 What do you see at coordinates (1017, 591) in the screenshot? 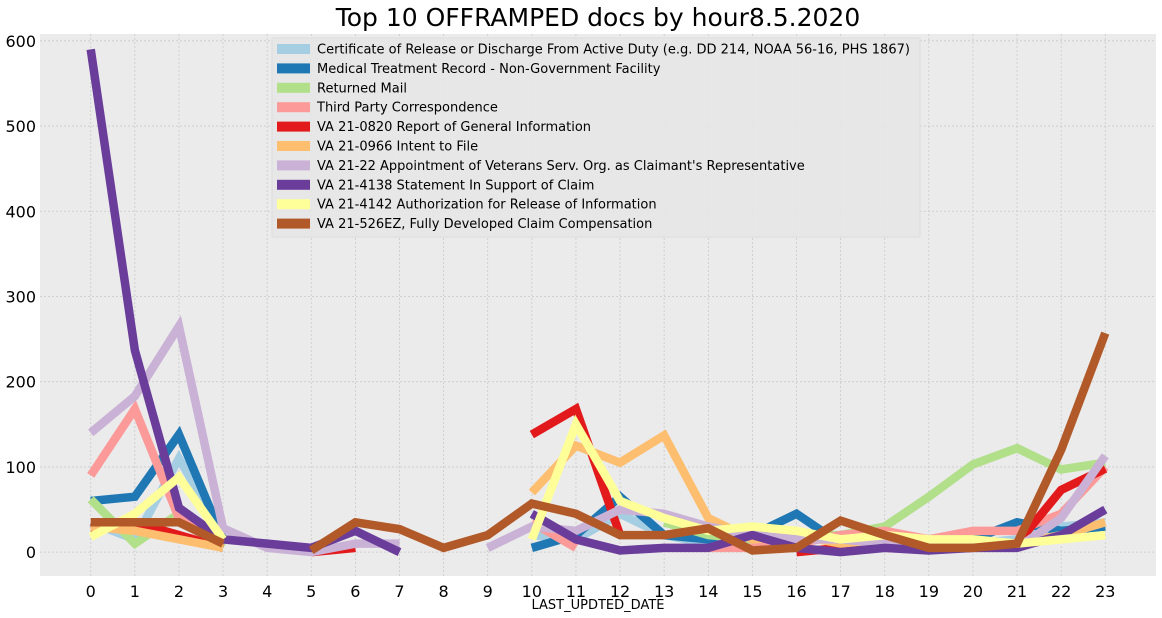
I see `x-tick-label: 21` at bounding box center [1017, 591].